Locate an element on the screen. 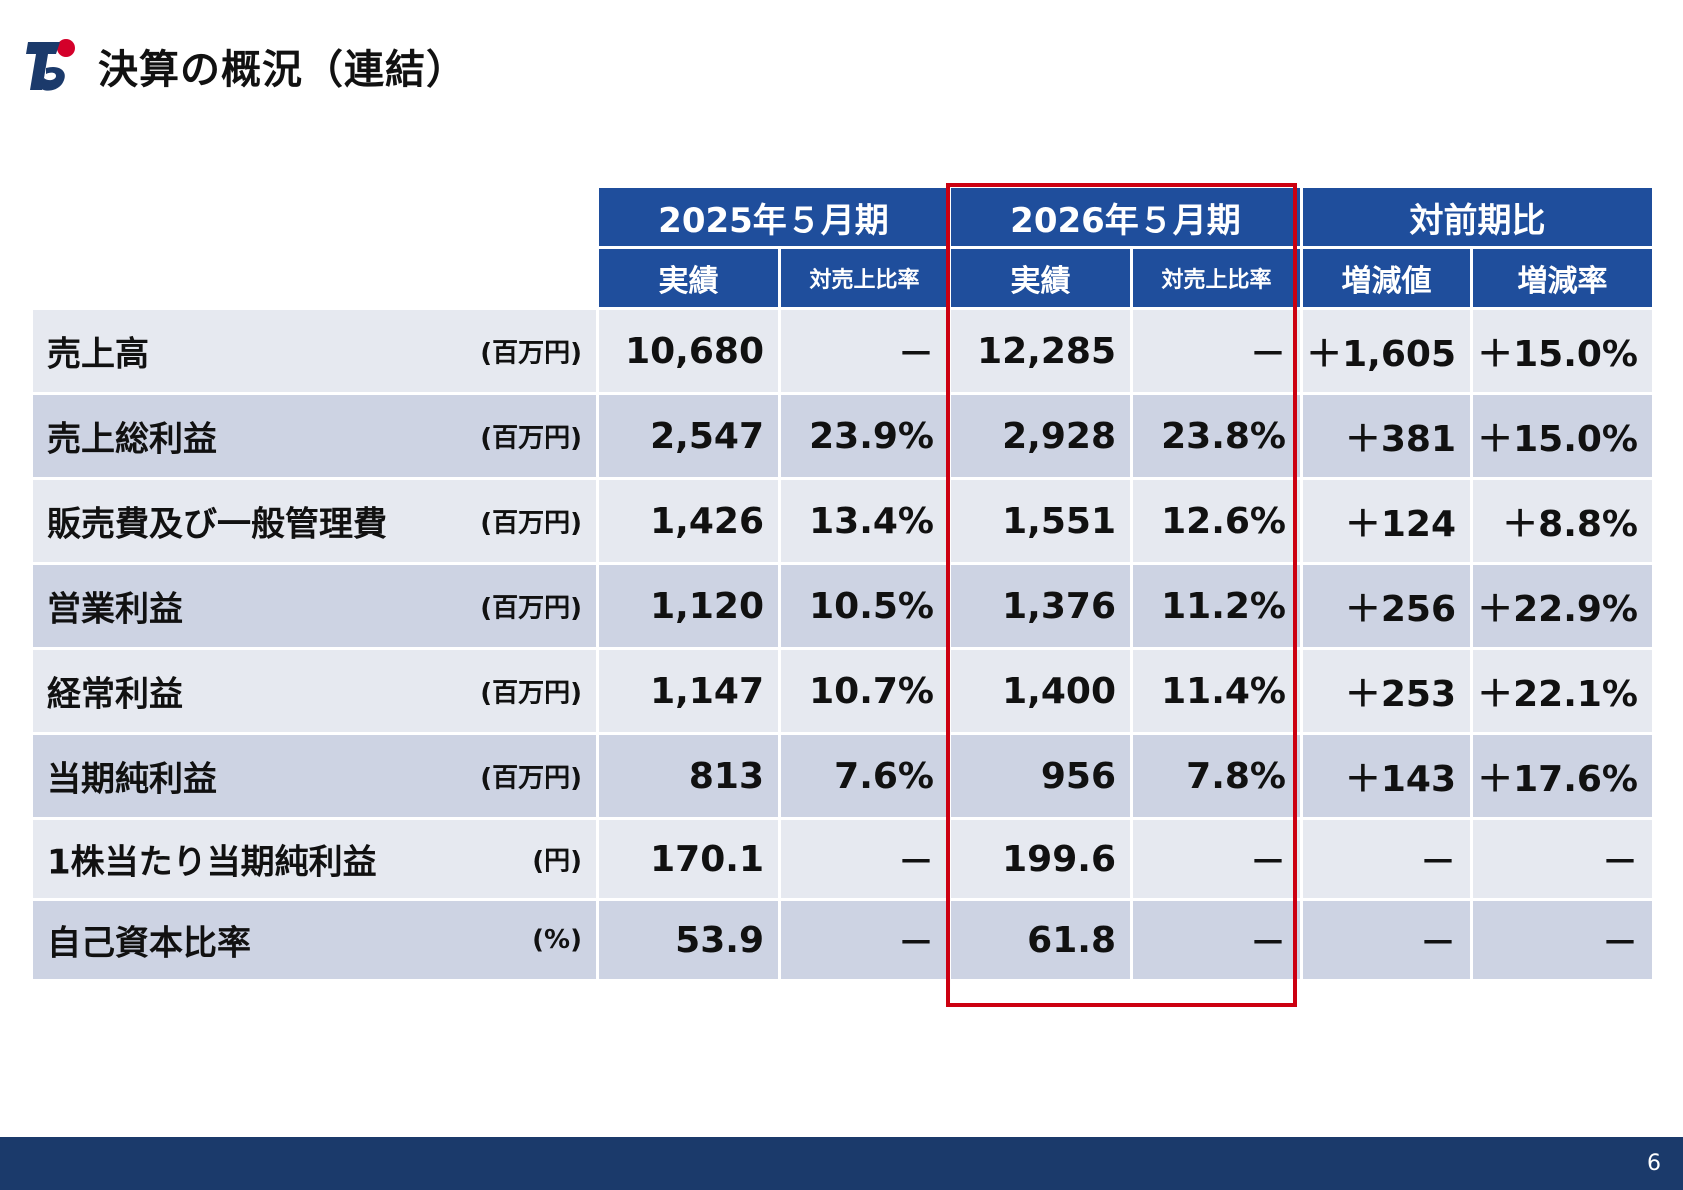 The image size is (1683, 1190). value-cell: 2,928 is located at coordinates (1040, 436).